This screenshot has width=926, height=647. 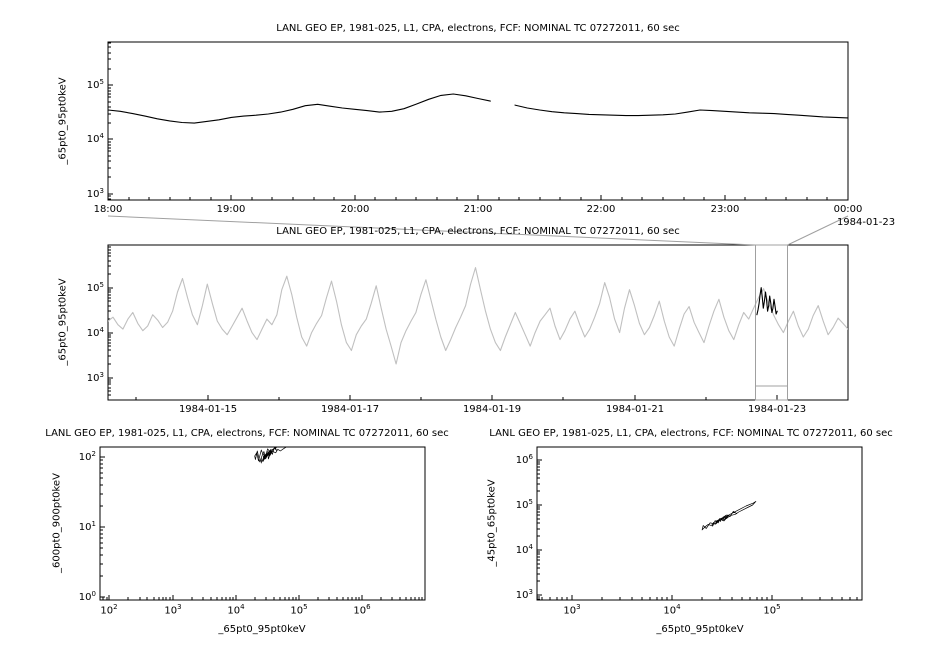 I want to click on context-selection-box, so click(x=771, y=322).